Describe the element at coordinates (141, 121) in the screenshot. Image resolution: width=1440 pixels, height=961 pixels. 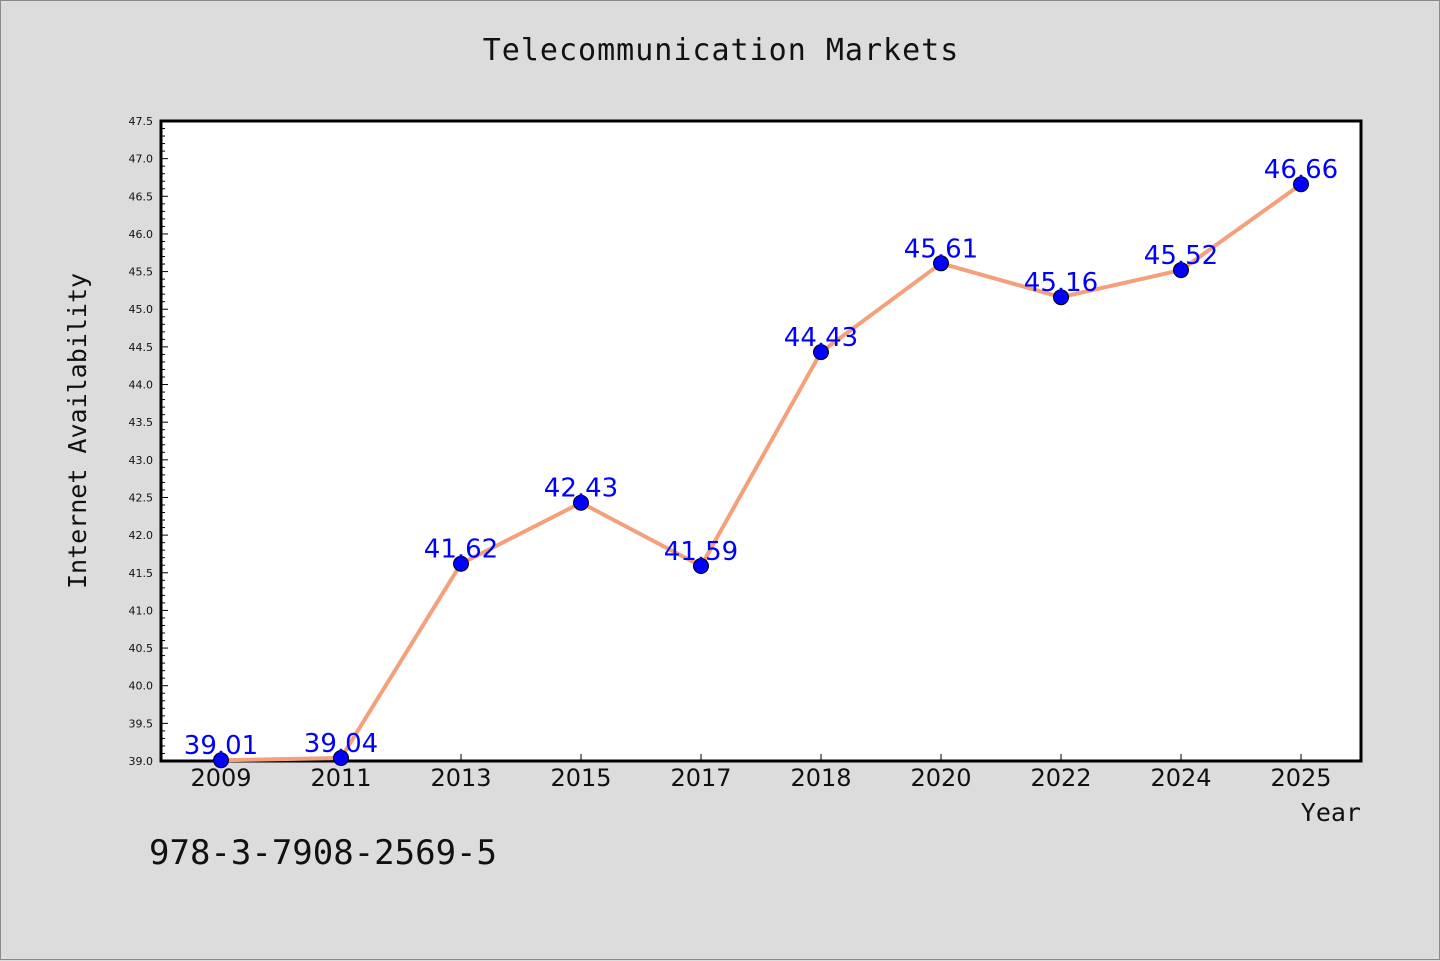
I see `y-tick-label: 47.5` at that location.